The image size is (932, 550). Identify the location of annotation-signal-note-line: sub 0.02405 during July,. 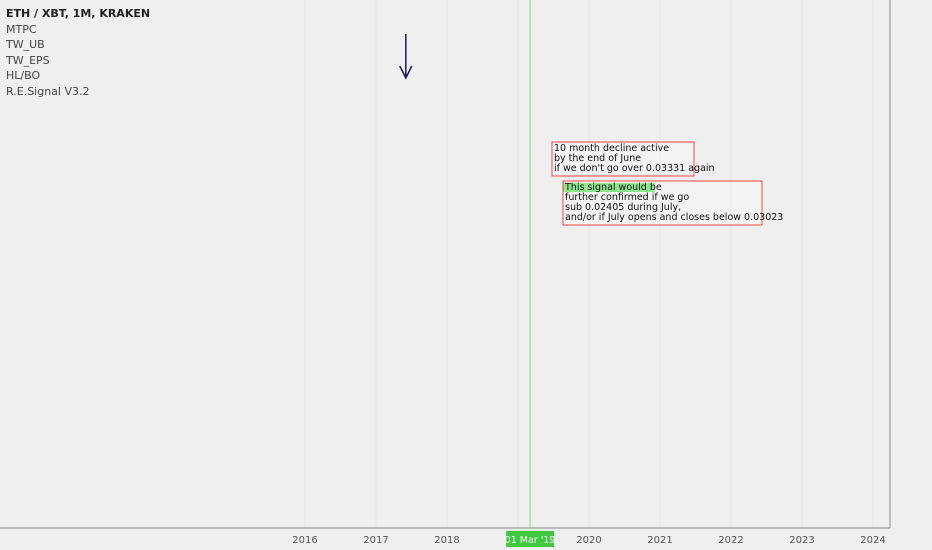
(623, 207).